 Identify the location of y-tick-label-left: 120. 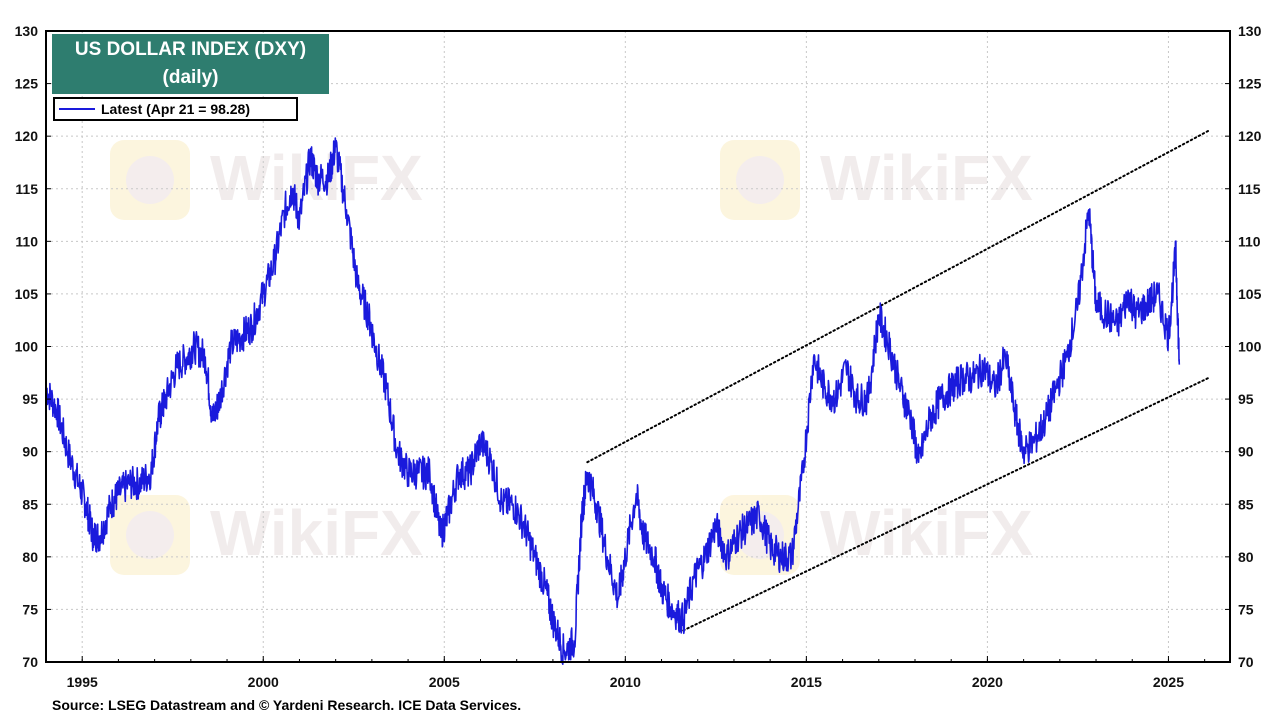
(27, 136).